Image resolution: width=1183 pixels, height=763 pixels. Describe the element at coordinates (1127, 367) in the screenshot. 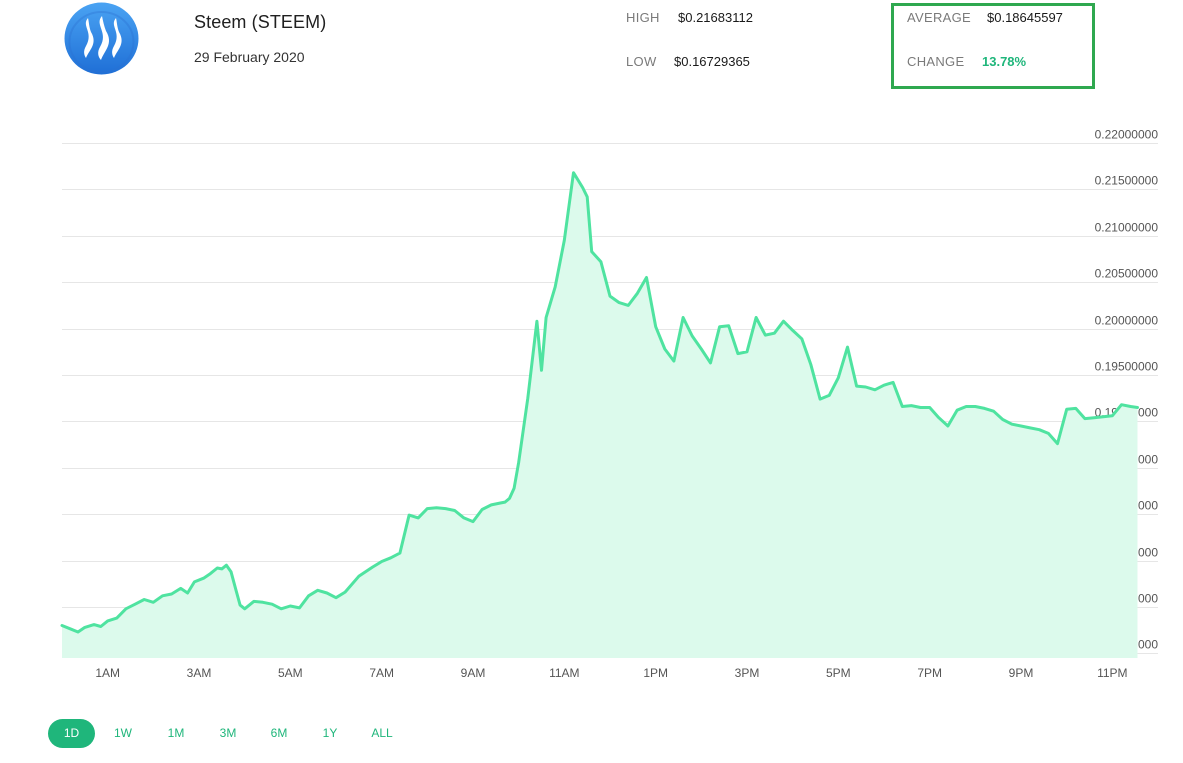

I see `y-tick-label: 0.19500000` at that location.